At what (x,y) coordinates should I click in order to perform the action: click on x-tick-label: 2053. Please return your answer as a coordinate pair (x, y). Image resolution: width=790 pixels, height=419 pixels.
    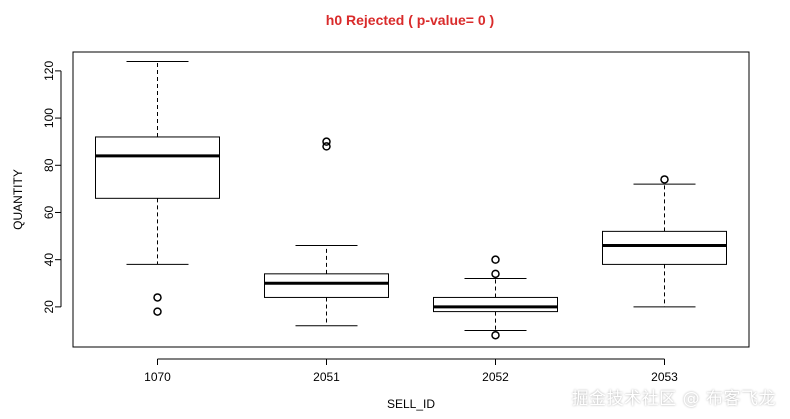
    Looking at the image, I should click on (664, 377).